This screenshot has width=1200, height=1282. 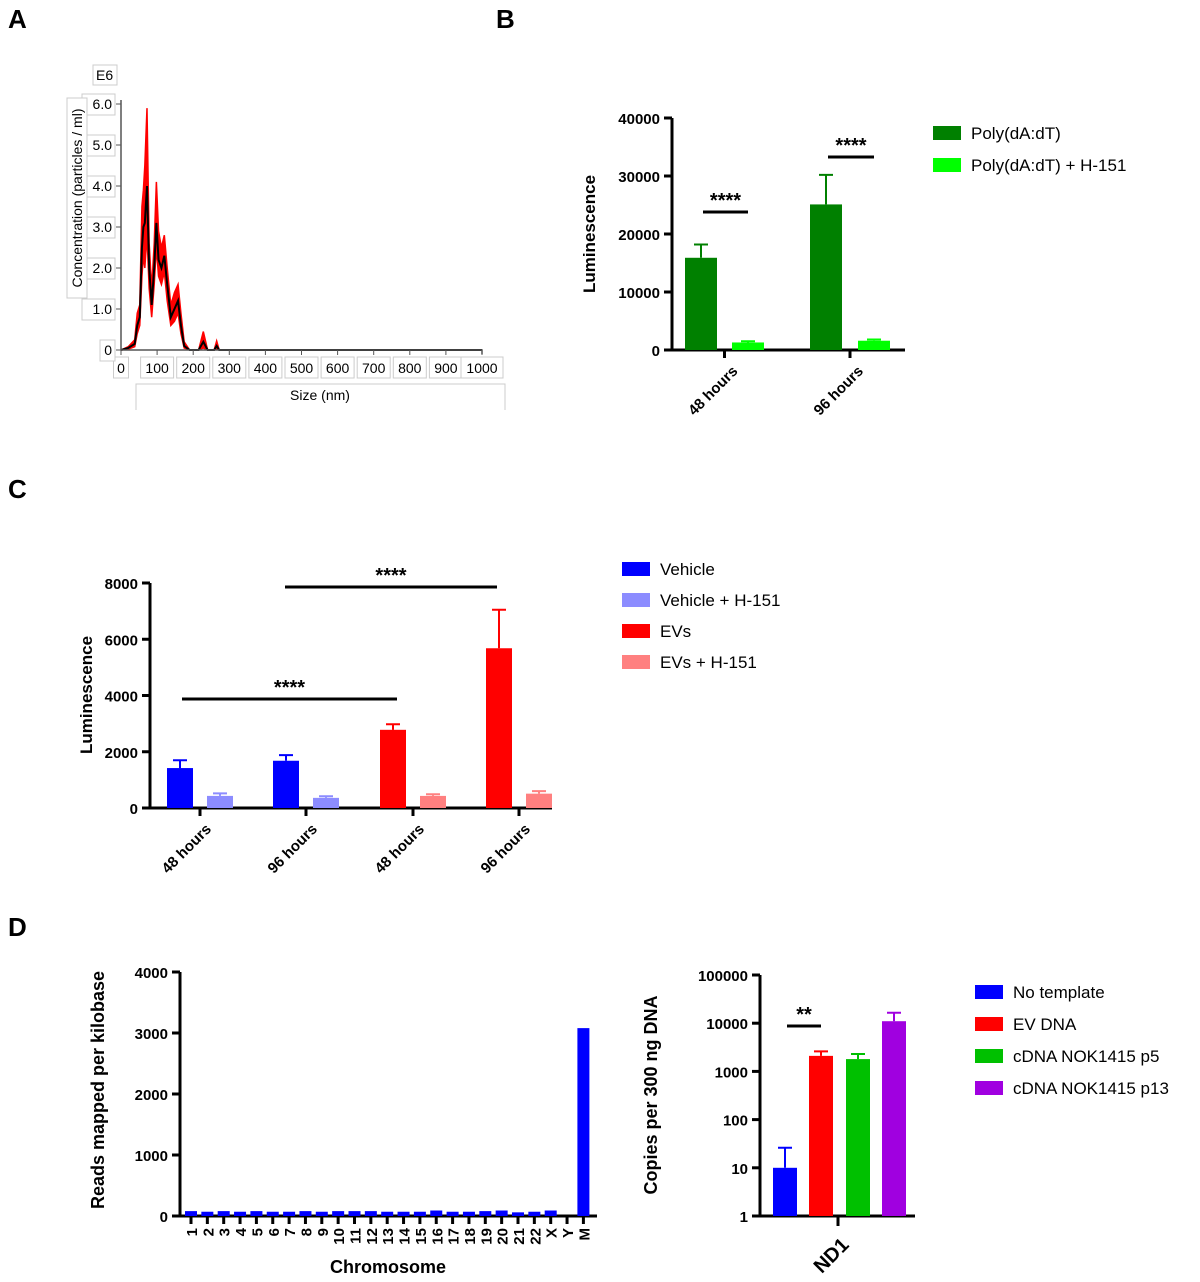 I want to click on x-tick-label: 600, so click(x=338, y=368).